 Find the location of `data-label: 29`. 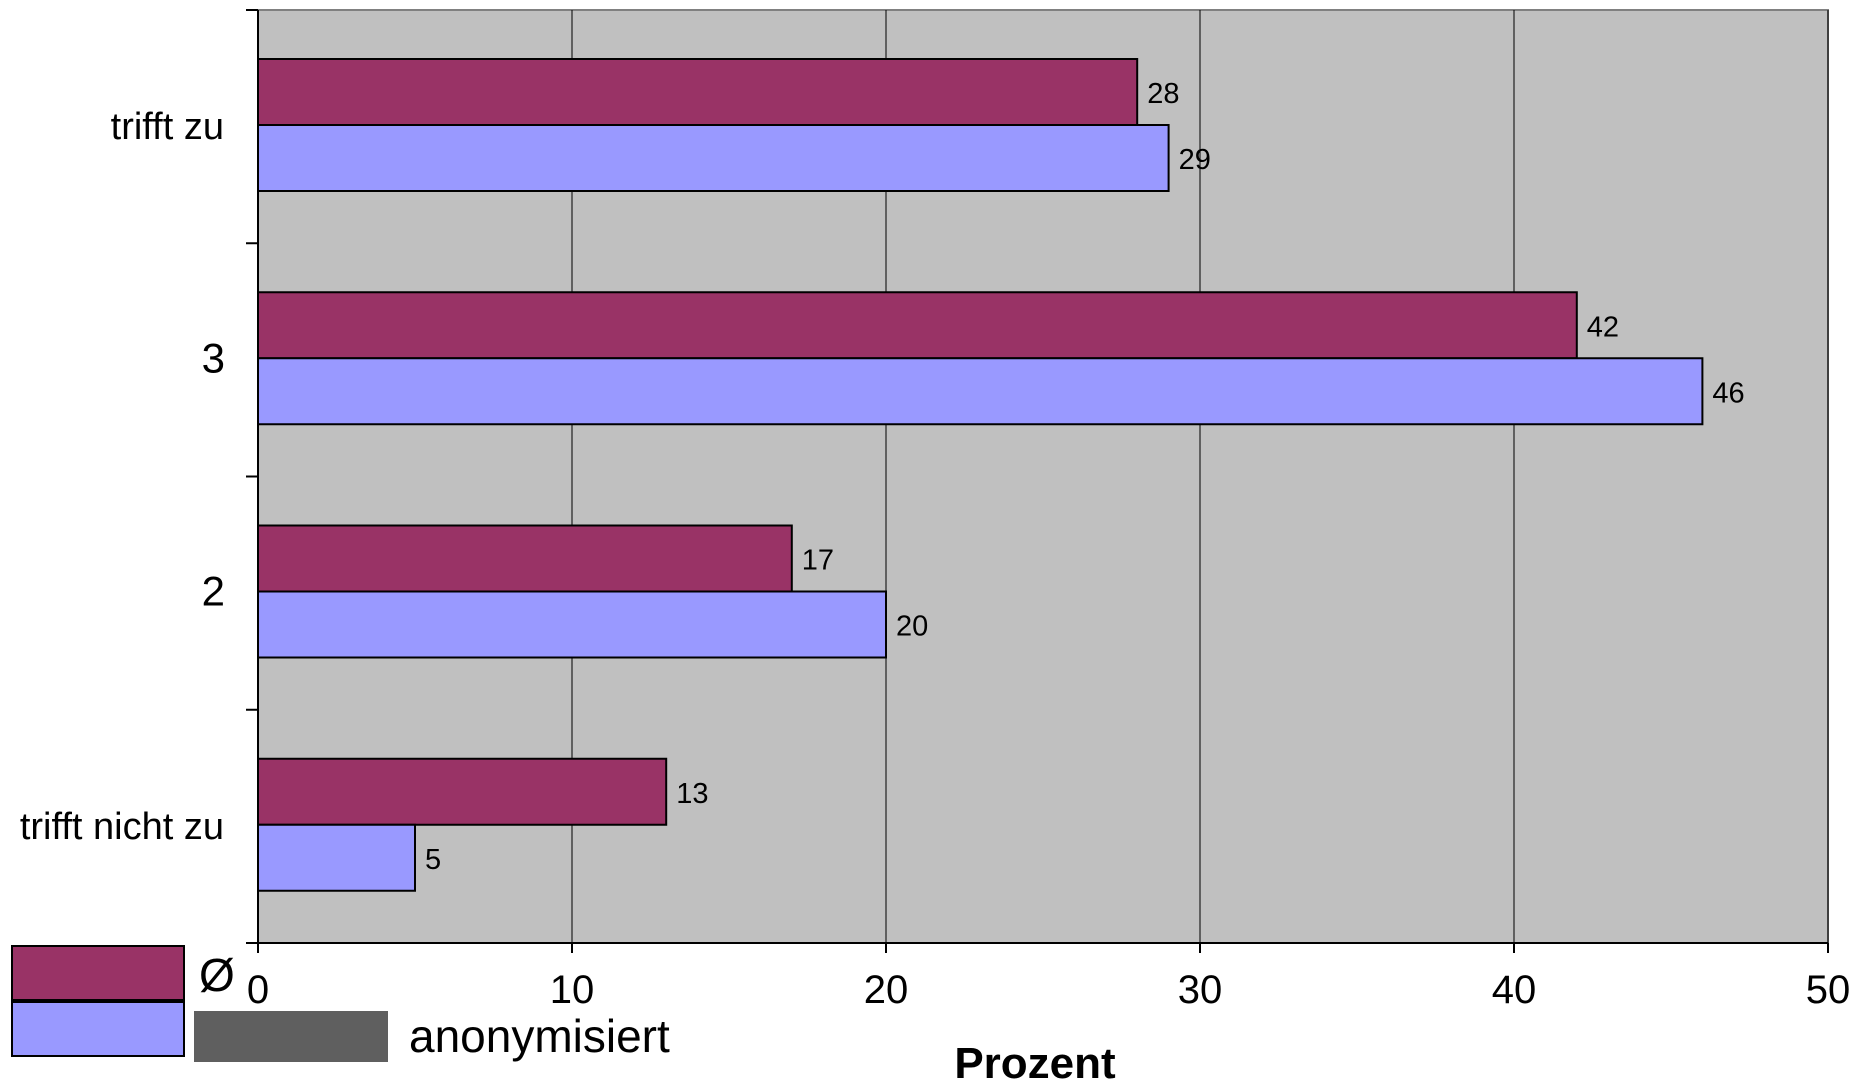

data-label: 29 is located at coordinates (1195, 160).